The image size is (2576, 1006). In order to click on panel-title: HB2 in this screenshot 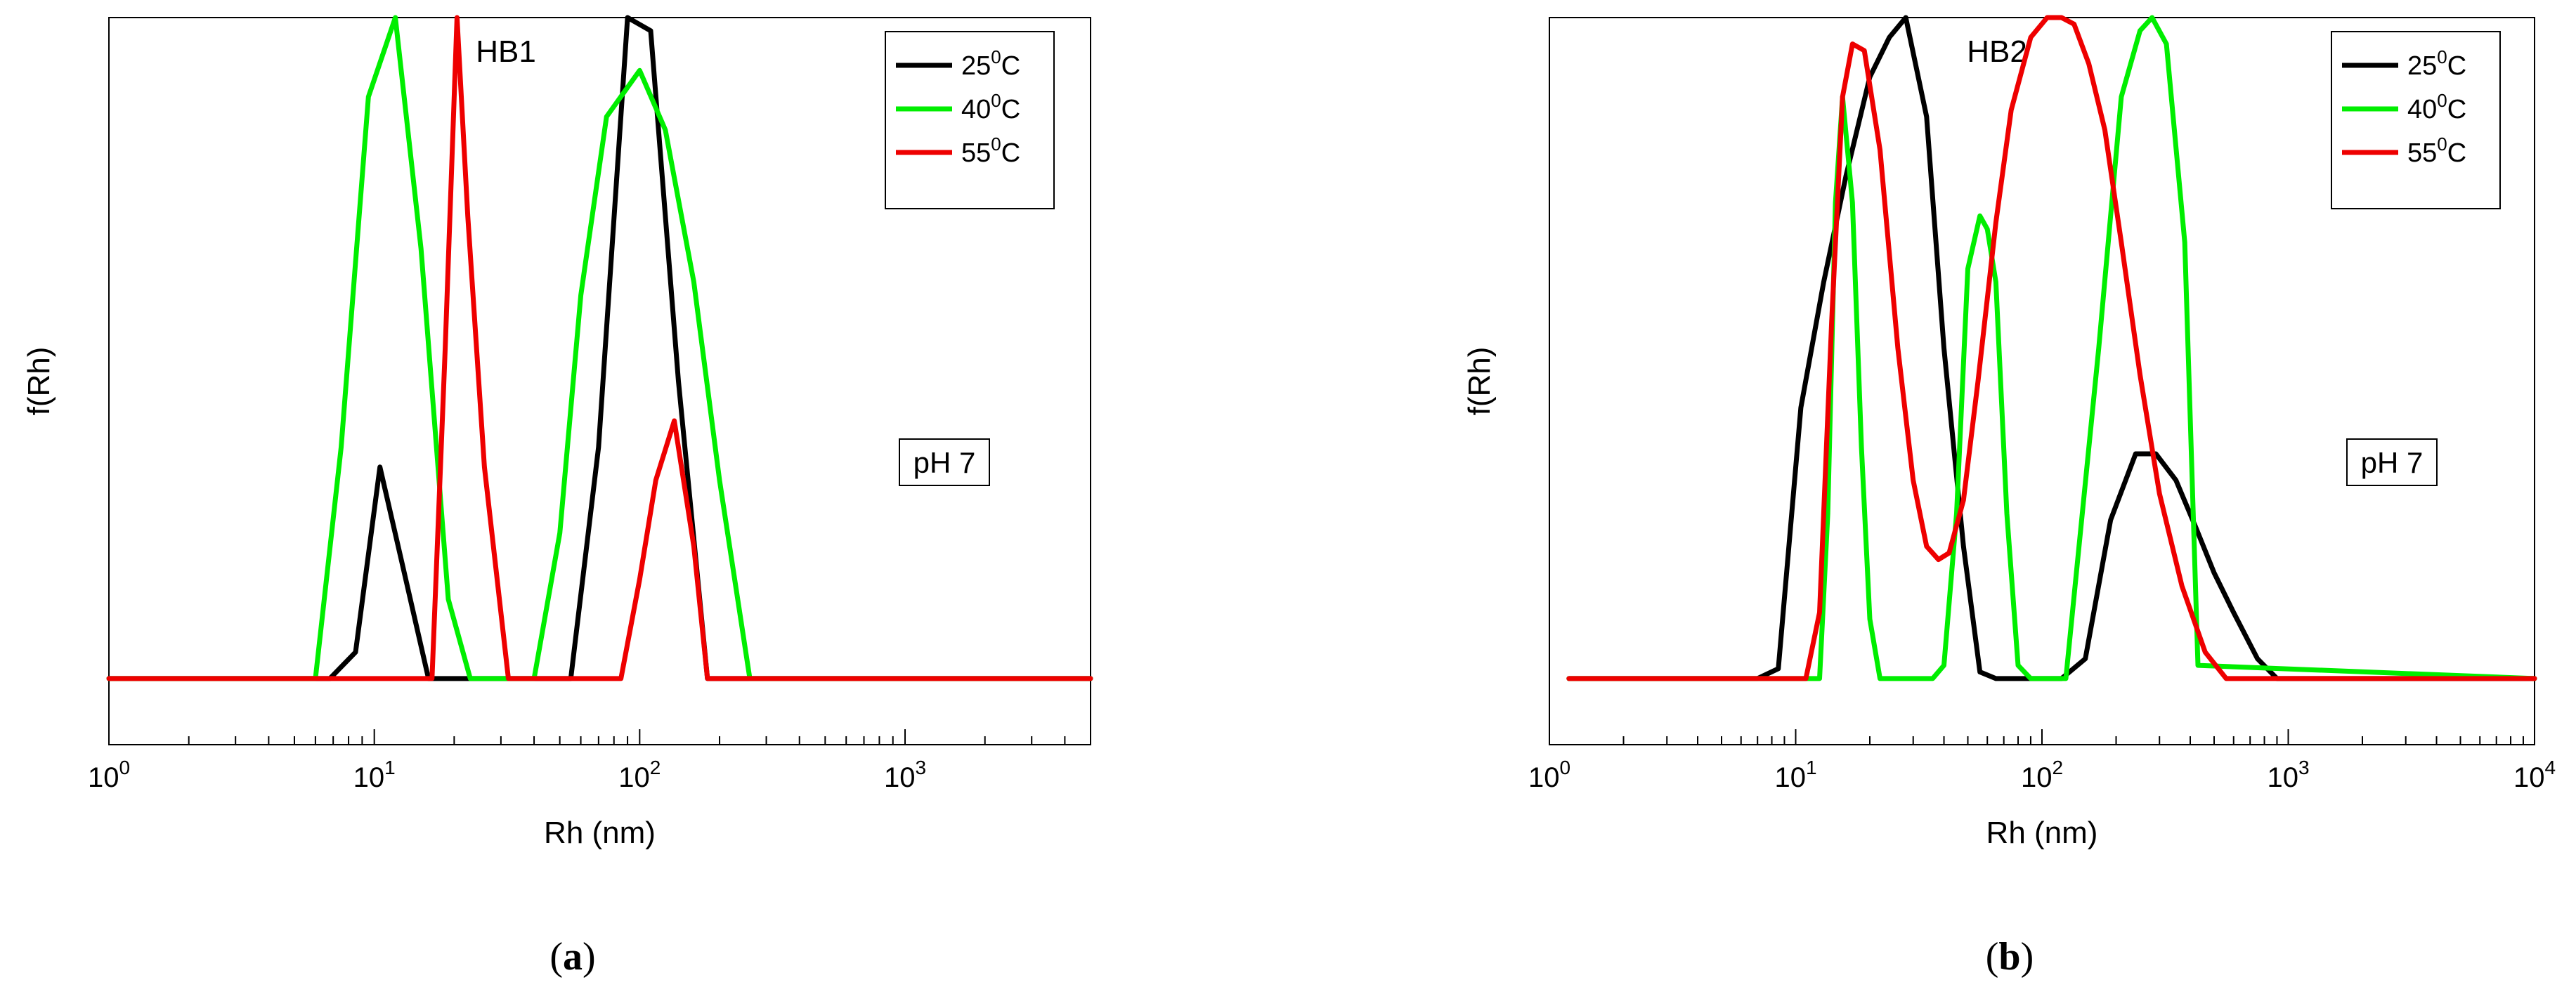, I will do `click(1997, 51)`.